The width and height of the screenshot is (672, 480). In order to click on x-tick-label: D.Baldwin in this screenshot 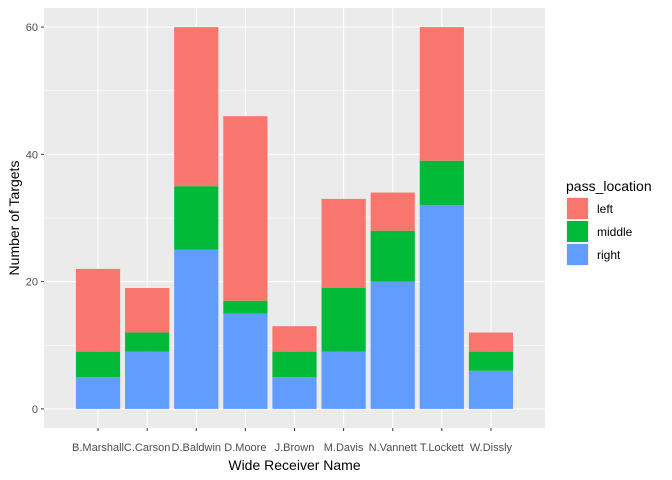, I will do `click(196, 448)`.